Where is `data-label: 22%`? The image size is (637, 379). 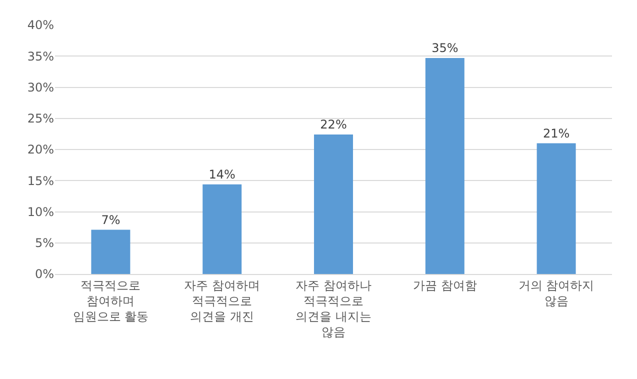 data-label: 22% is located at coordinates (333, 125).